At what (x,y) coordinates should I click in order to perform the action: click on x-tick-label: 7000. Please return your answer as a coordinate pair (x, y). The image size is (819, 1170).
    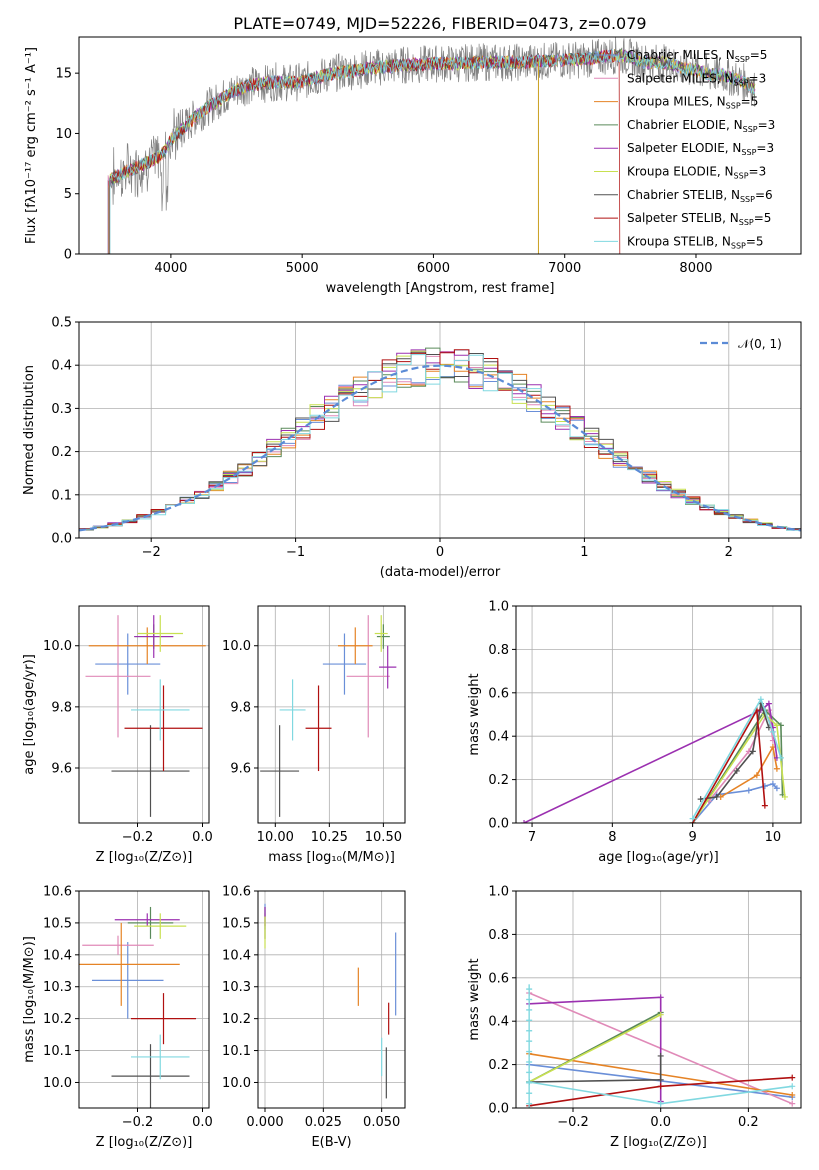
    Looking at the image, I should click on (564, 268).